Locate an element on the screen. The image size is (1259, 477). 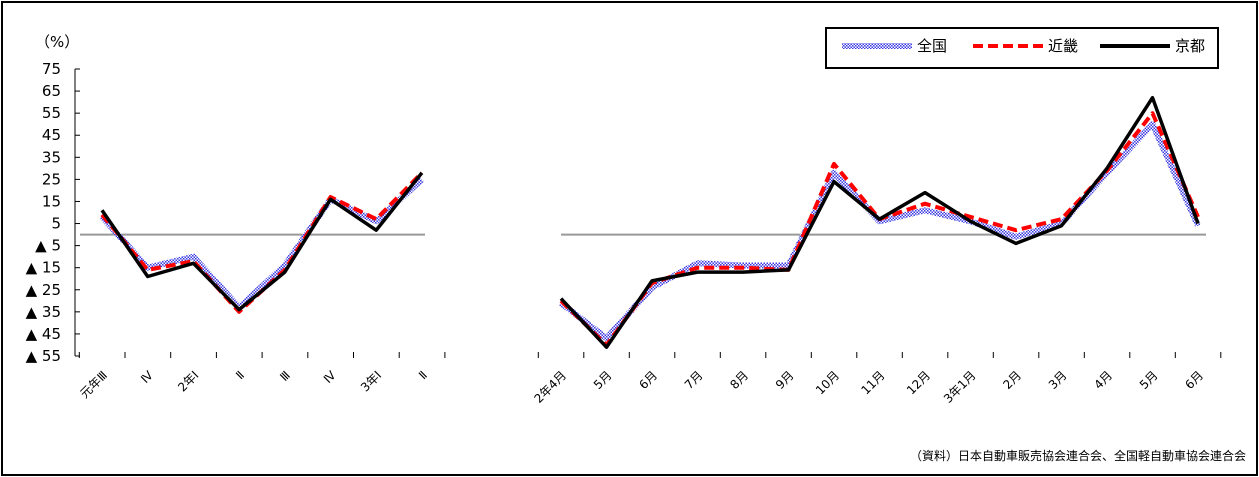
legend-label: 近畿 is located at coordinates (1063, 46).